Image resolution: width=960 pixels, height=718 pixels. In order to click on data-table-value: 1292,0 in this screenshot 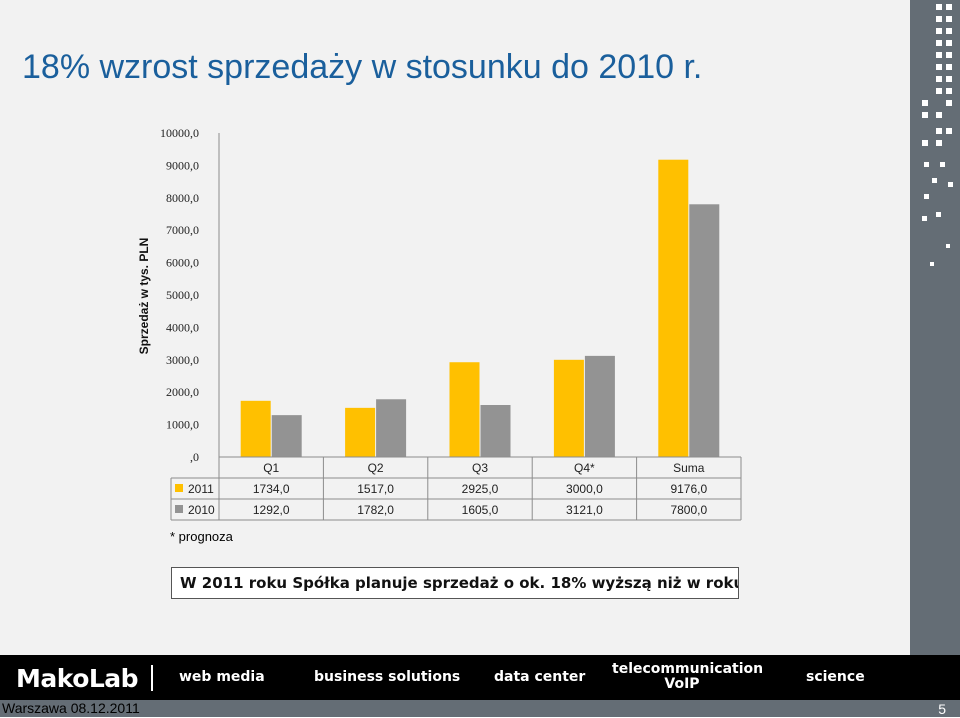, I will do `click(271, 510)`.